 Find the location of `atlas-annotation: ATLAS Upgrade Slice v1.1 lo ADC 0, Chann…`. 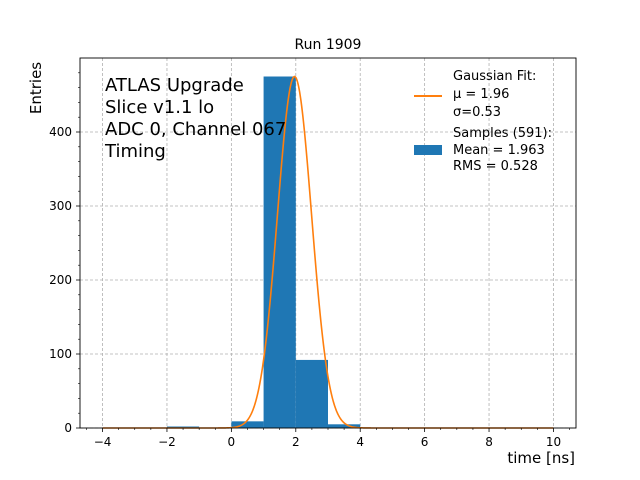

atlas-annotation: ATLAS Upgrade Slice v1.1 lo ADC 0, Chann… is located at coordinates (195, 118).